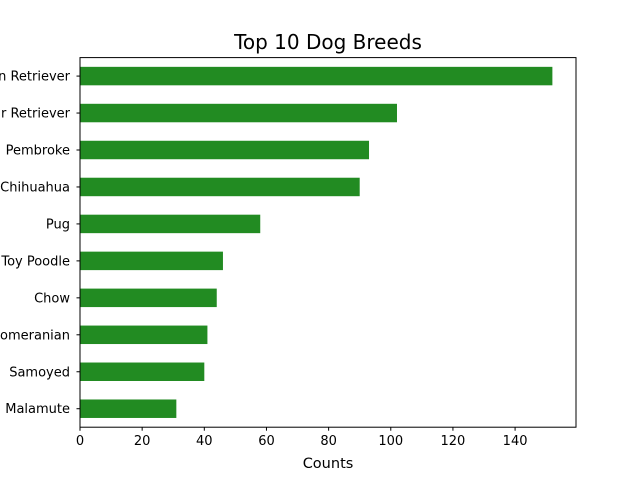  I want to click on y-tick-label: Pembroke, so click(38, 151).